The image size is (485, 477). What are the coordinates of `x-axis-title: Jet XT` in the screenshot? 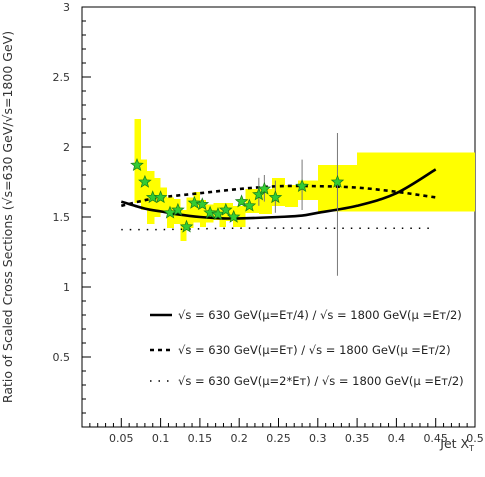 It's located at (456, 444).